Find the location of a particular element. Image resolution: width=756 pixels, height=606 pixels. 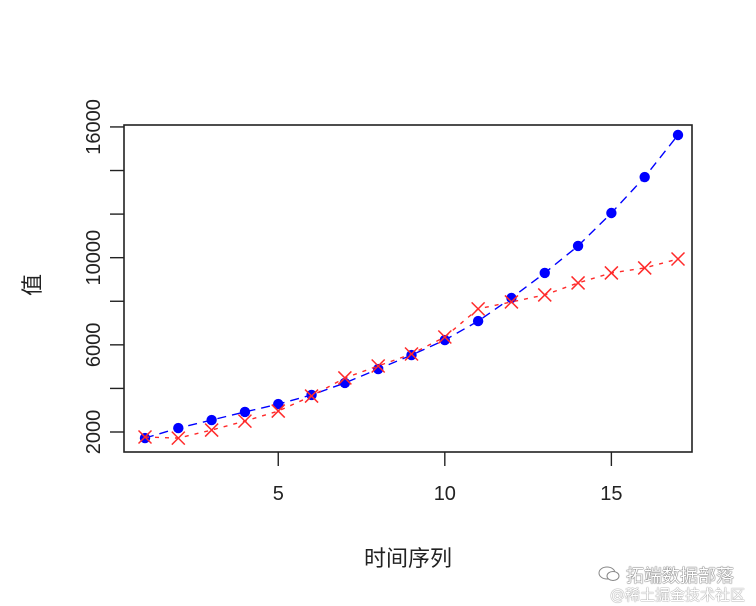

x-tick-label: 10 is located at coordinates (445, 494).